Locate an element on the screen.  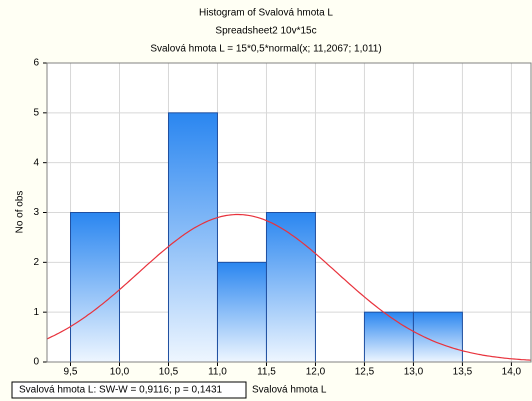
y-tick-label: 1 is located at coordinates (36, 312).